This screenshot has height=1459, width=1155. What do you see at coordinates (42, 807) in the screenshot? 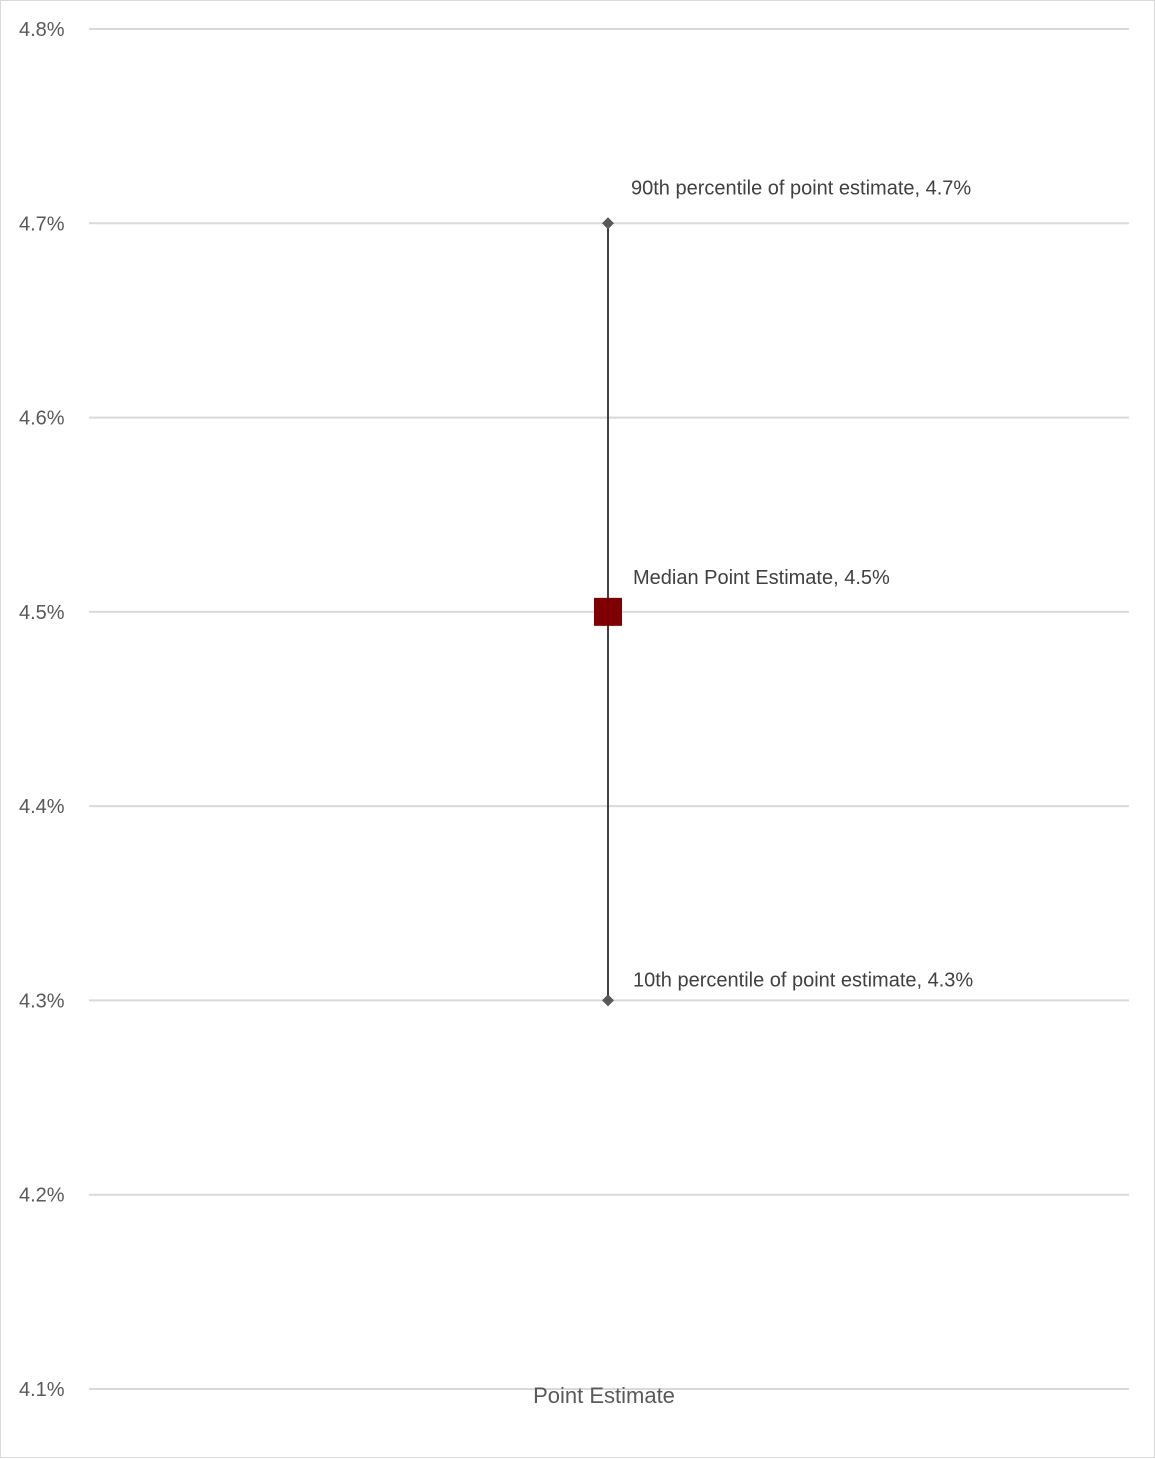
I see `y-tick-label: 4.4%` at bounding box center [42, 807].